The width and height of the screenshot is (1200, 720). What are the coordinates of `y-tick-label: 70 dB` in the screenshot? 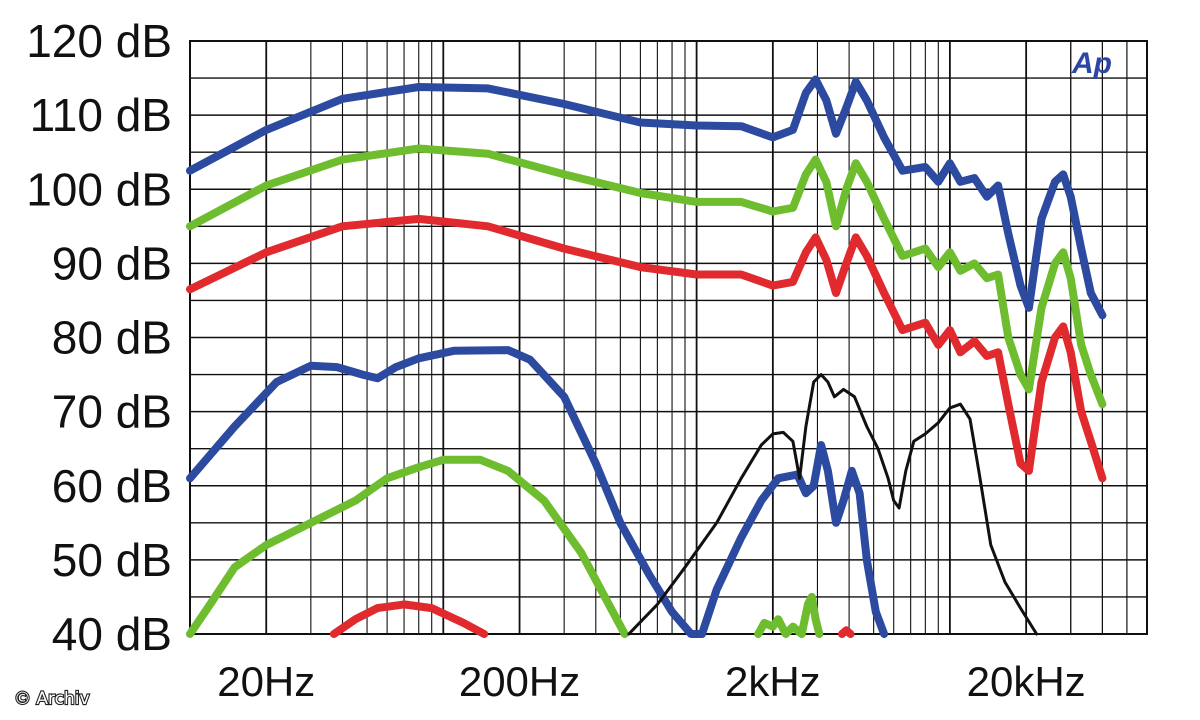 It's located at (112, 412).